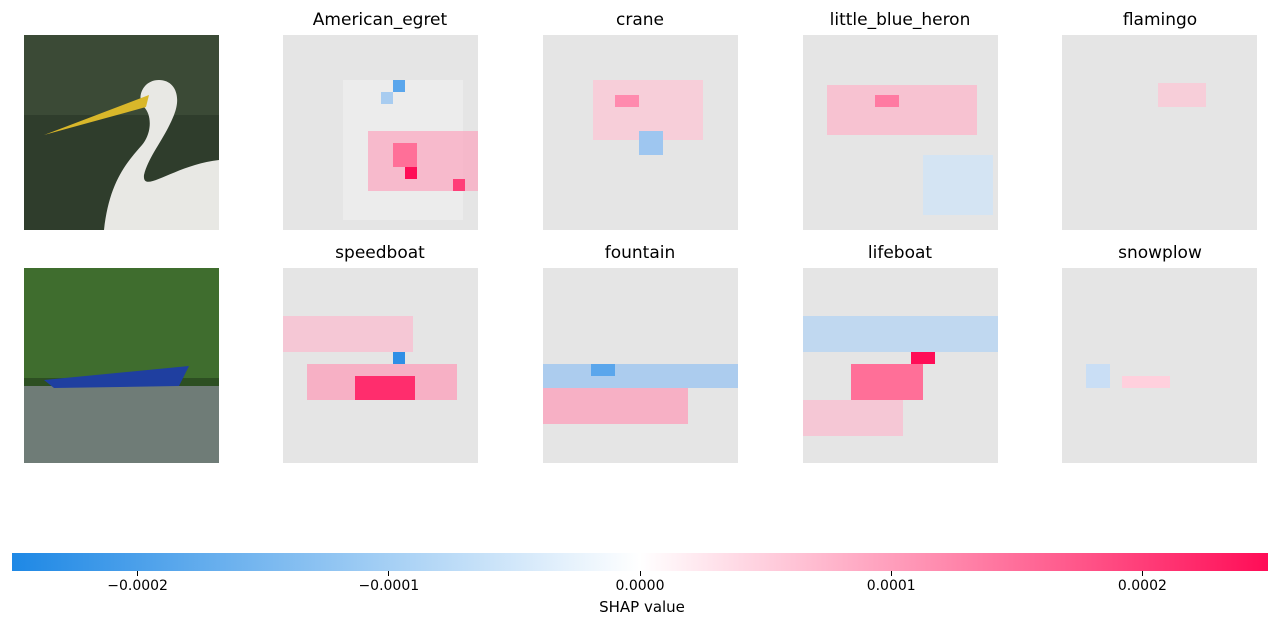  I want to click on label-row2-3: lifeboat, so click(900, 253).